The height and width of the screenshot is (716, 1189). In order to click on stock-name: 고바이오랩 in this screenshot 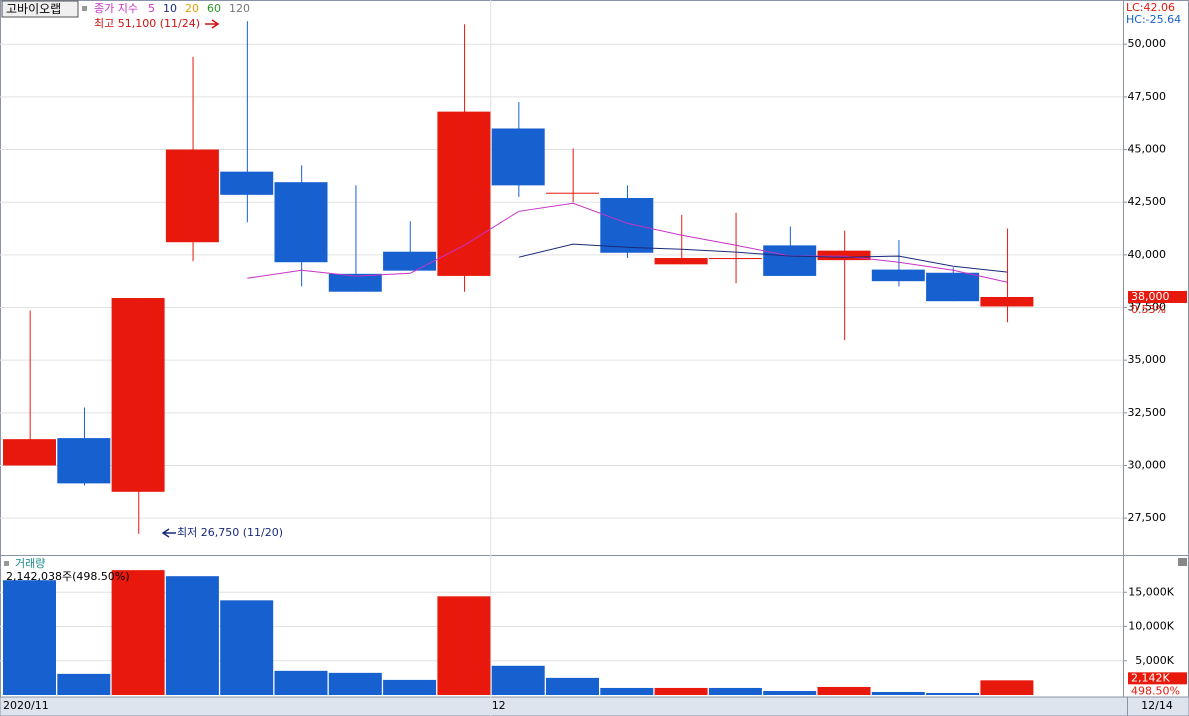, I will do `click(33, 9)`.